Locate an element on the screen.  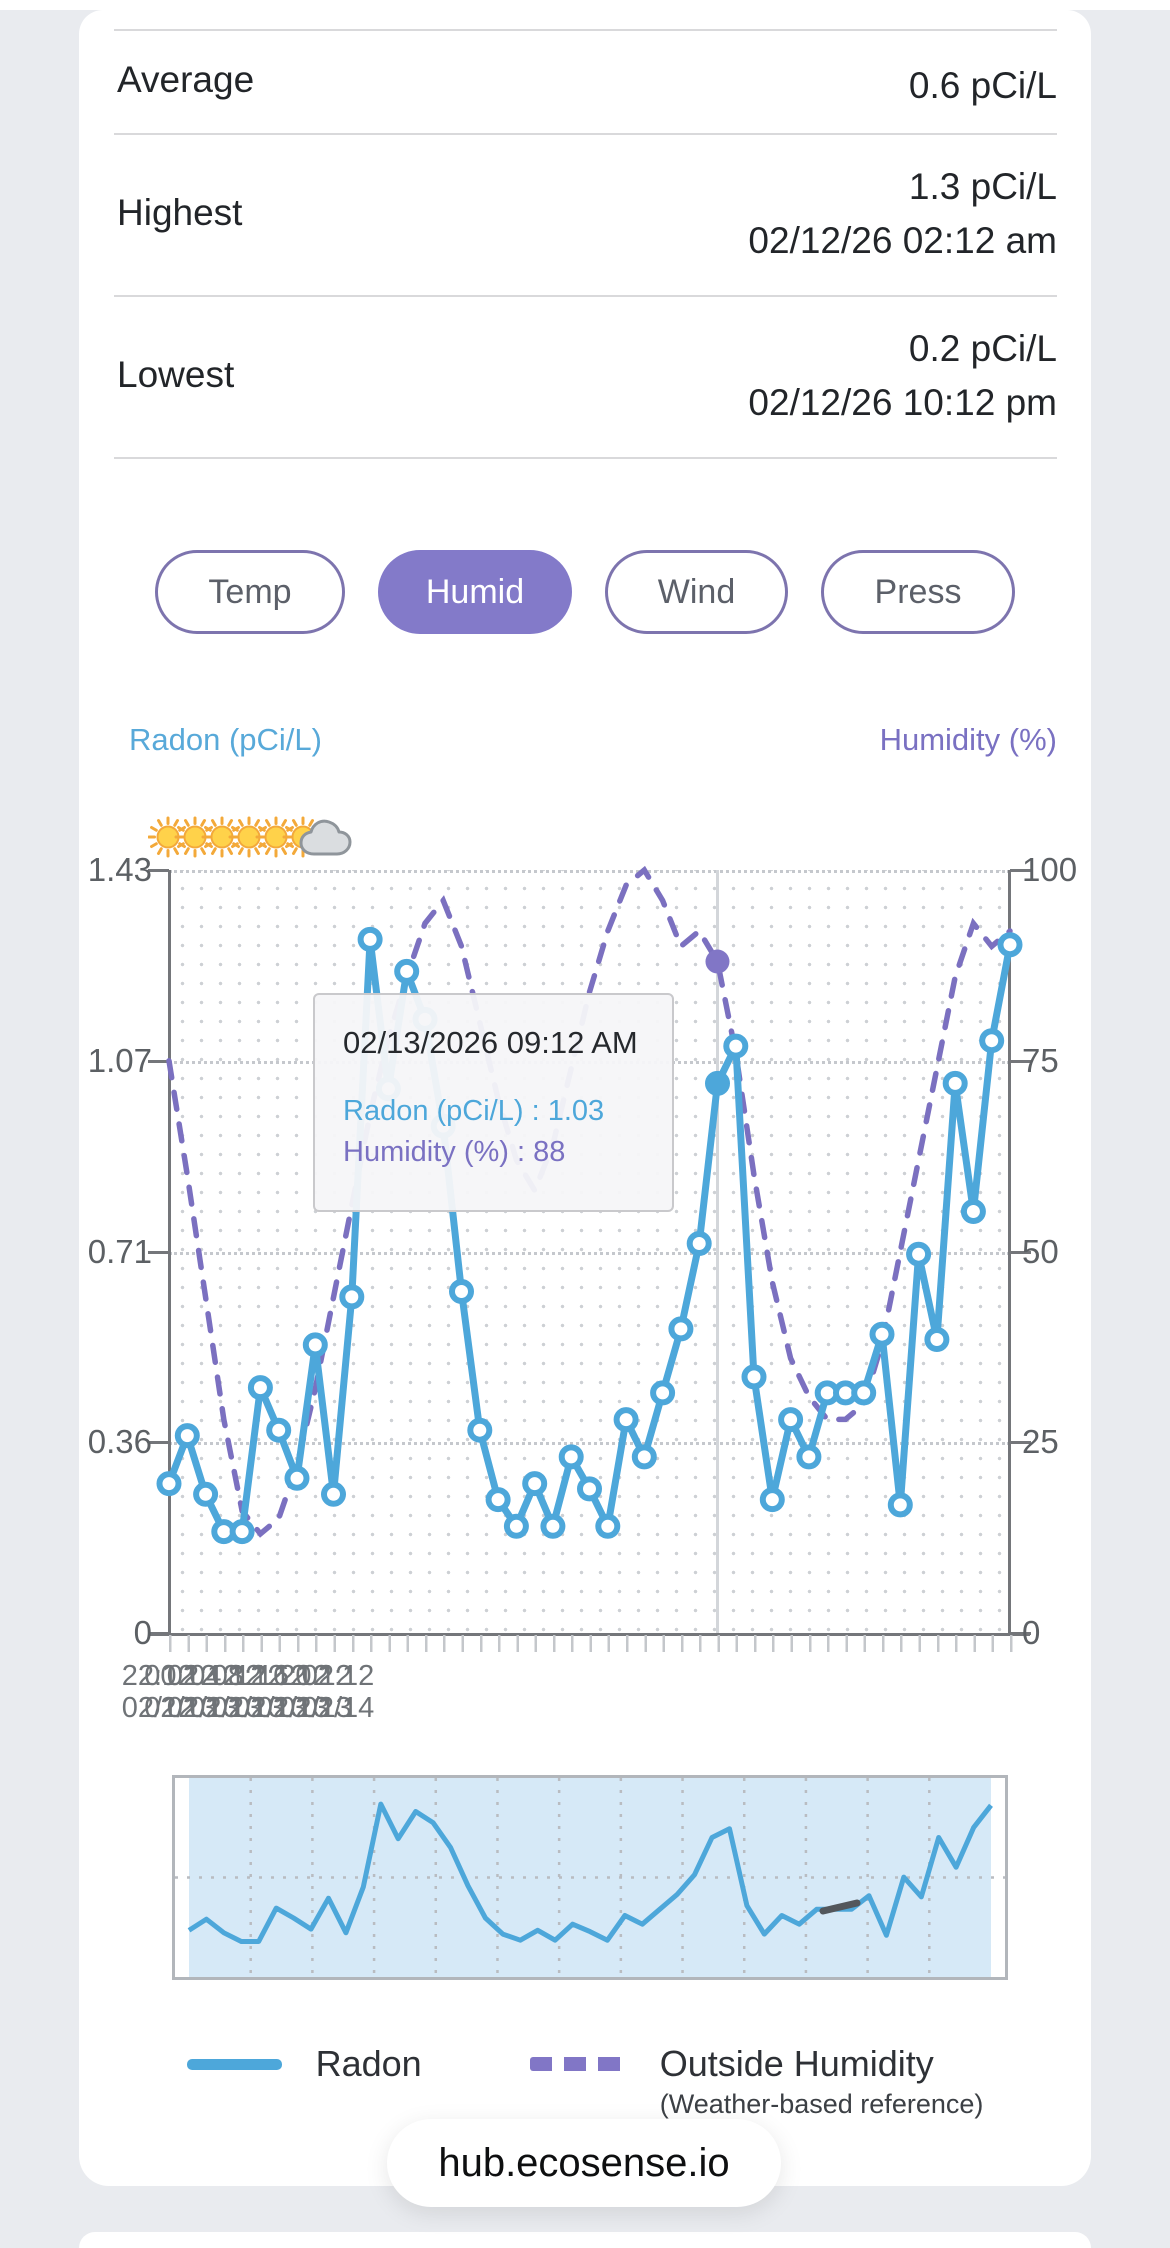
hover-crosshair is located at coordinates (717, 1251).